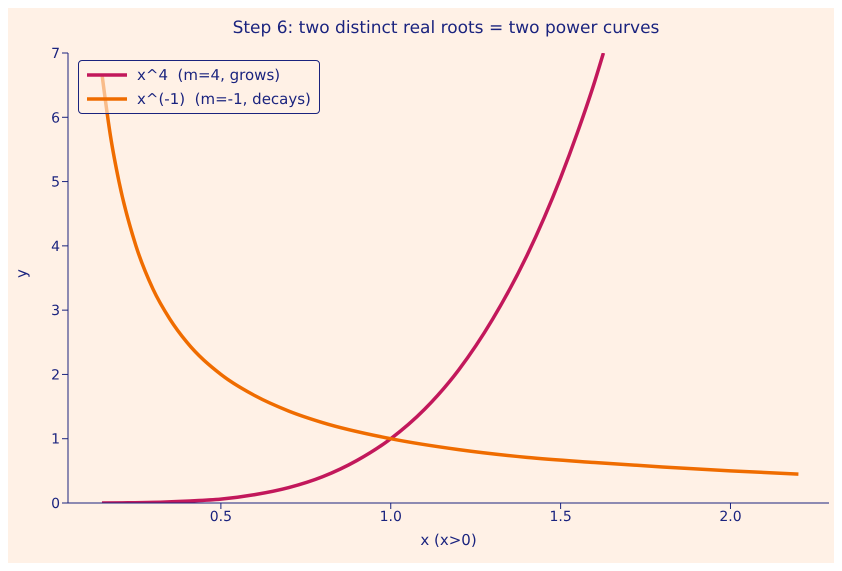 The image size is (842, 571). What do you see at coordinates (55, 246) in the screenshot?
I see `y-tick-label: 4` at bounding box center [55, 246].